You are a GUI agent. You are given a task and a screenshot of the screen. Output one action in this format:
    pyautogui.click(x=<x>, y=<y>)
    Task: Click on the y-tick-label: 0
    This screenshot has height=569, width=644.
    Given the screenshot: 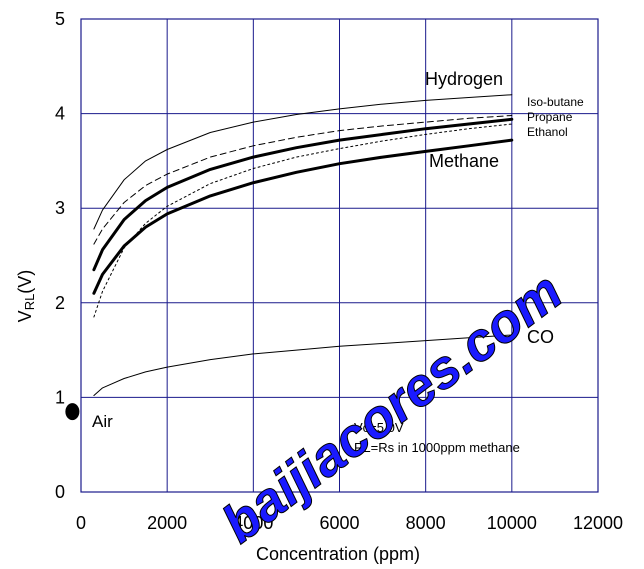 What is the action you would take?
    pyautogui.click(x=60, y=492)
    